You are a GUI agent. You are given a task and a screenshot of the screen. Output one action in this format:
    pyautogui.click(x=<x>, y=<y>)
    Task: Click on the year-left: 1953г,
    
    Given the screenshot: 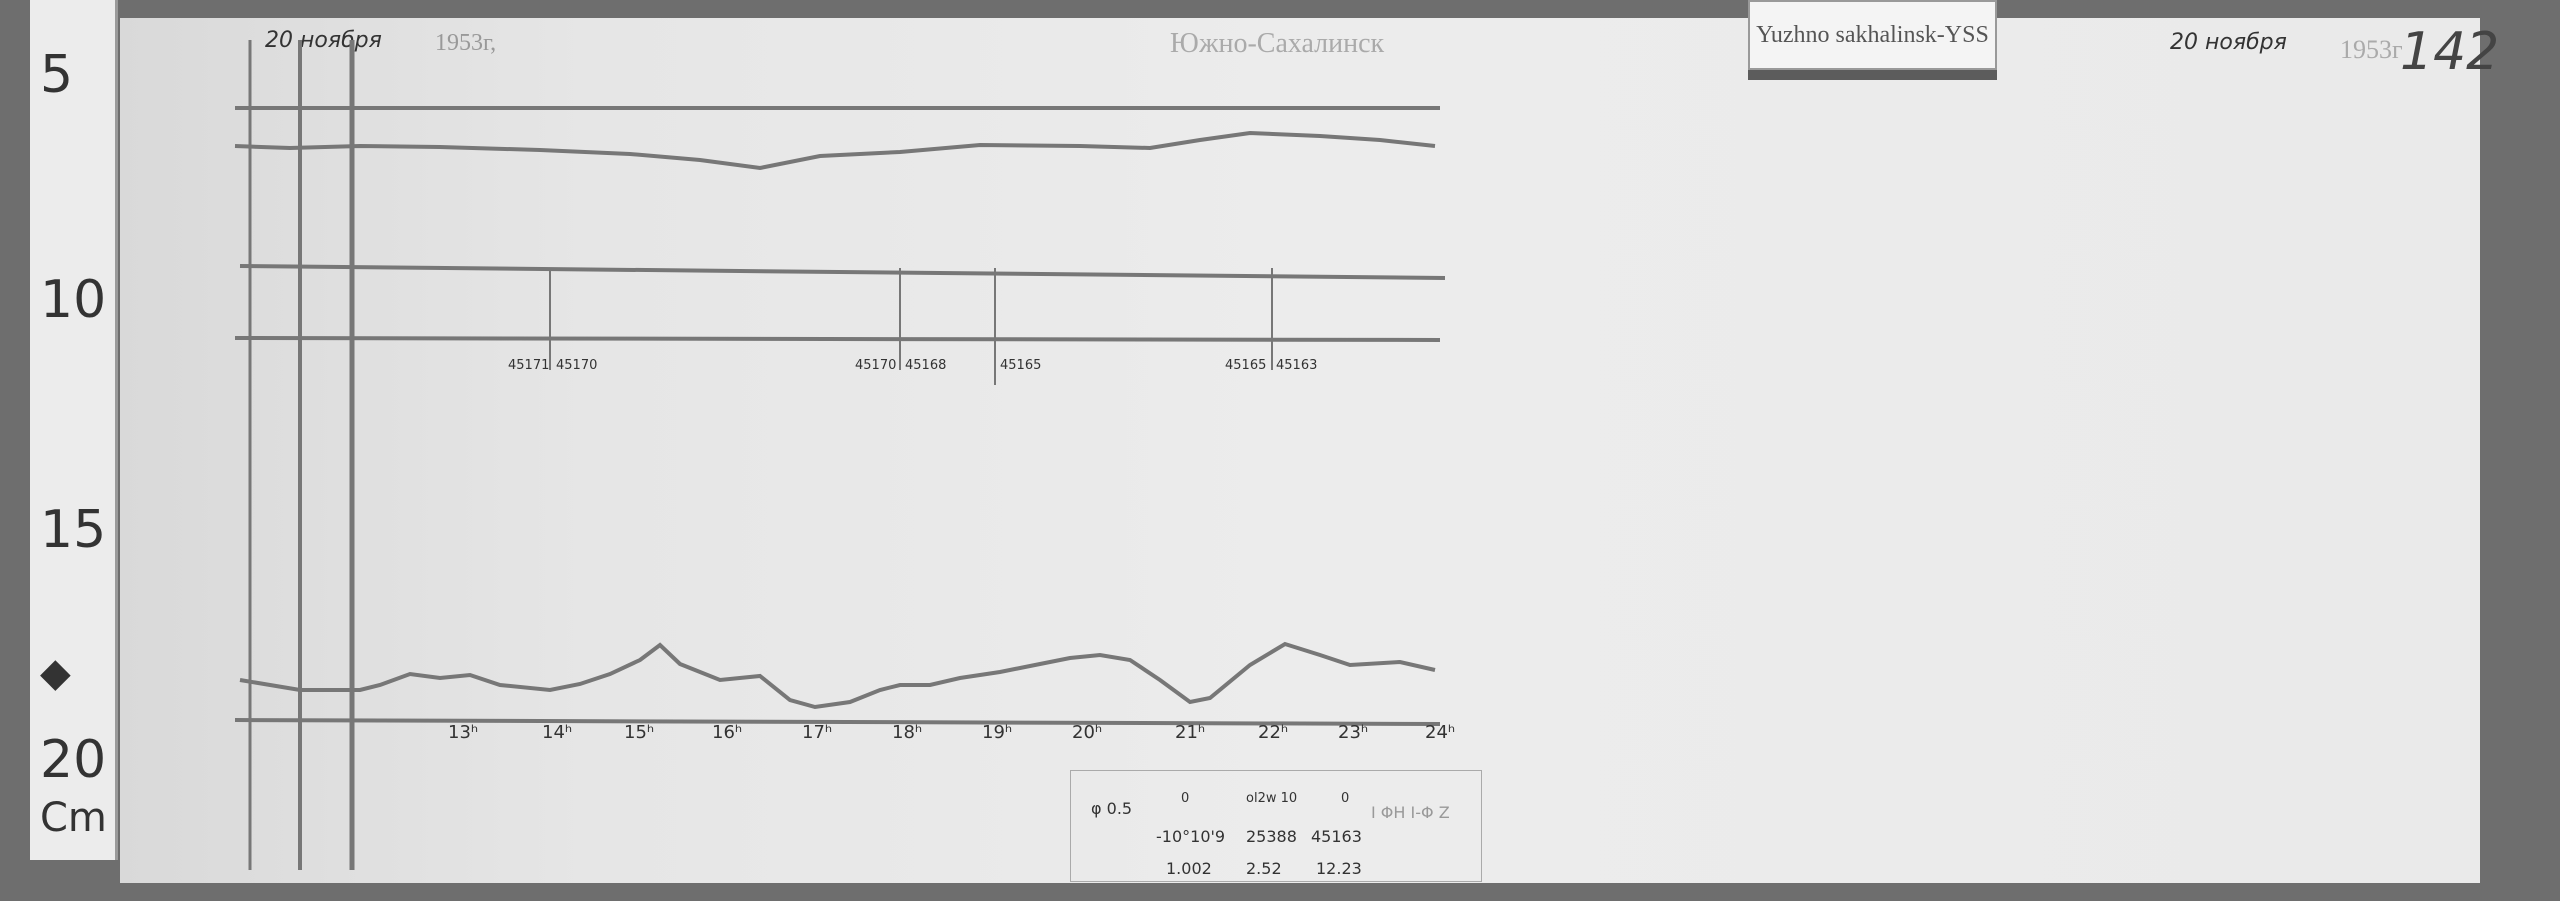 What is the action you would take?
    pyautogui.click(x=466, y=43)
    